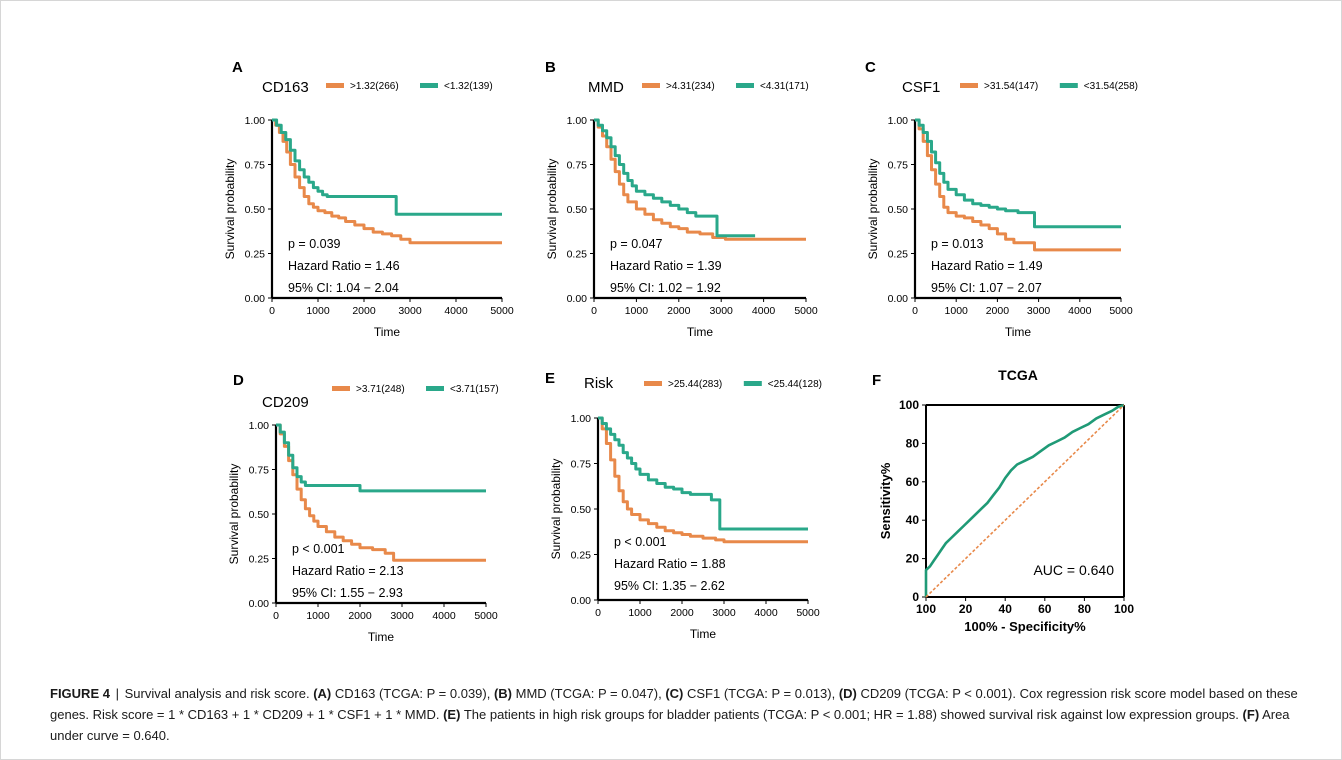 The width and height of the screenshot is (1342, 760). What do you see at coordinates (285, 87) in the screenshot?
I see `gene-title: CD163` at bounding box center [285, 87].